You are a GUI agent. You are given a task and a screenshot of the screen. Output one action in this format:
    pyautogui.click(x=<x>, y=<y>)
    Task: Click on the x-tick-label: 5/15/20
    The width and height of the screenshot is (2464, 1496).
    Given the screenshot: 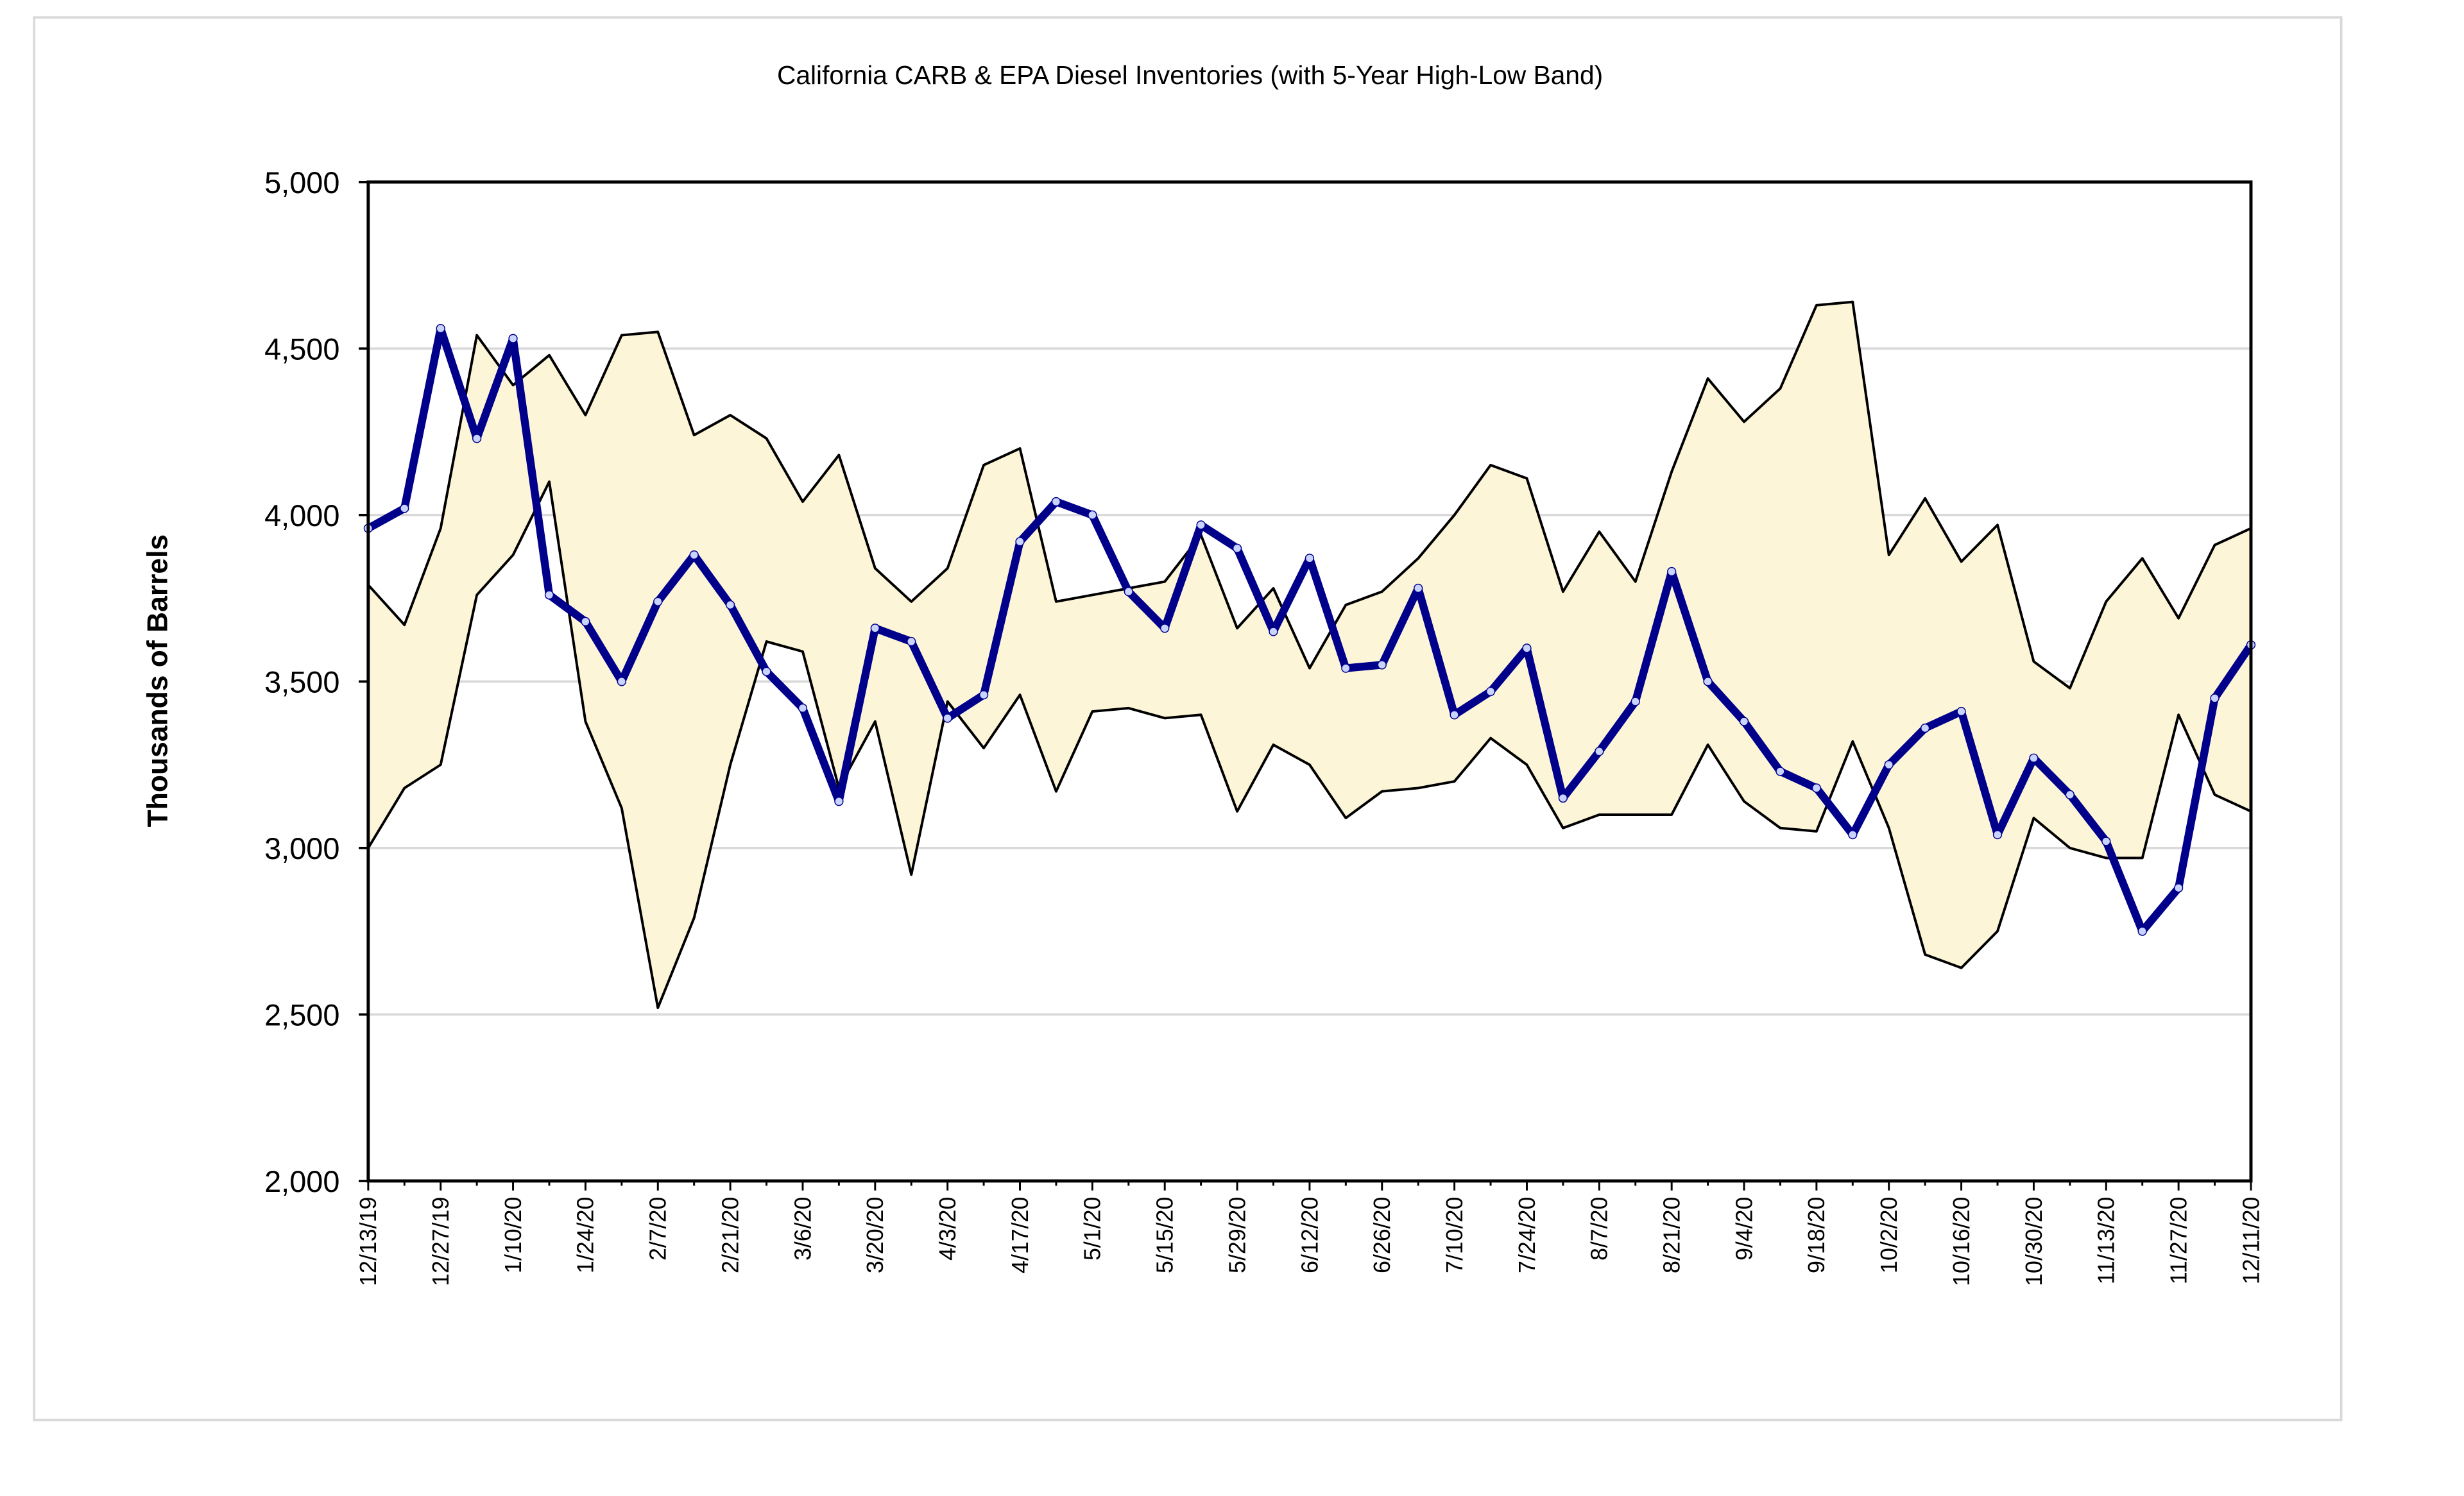 What is the action you would take?
    pyautogui.click(x=1165, y=1235)
    